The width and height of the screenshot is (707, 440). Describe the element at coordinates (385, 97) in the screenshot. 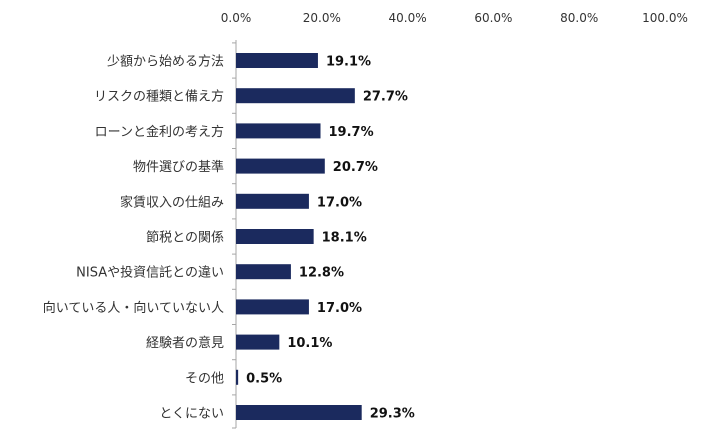

I see `data-label: 27.7%` at that location.